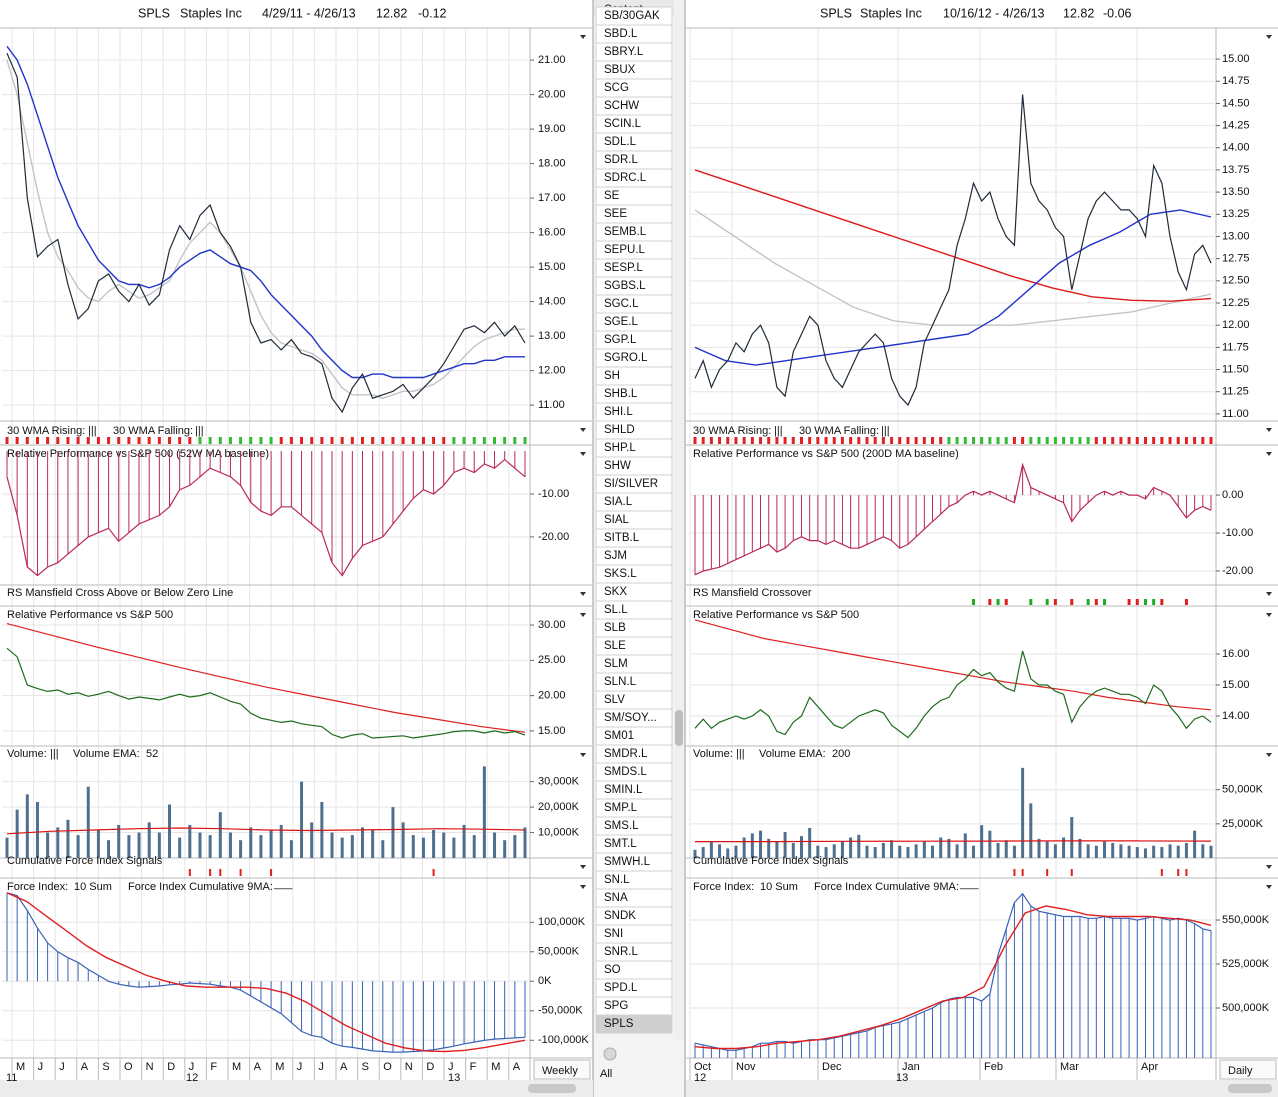 The width and height of the screenshot is (1278, 1097). I want to click on list-footer: All, so click(606, 1074).